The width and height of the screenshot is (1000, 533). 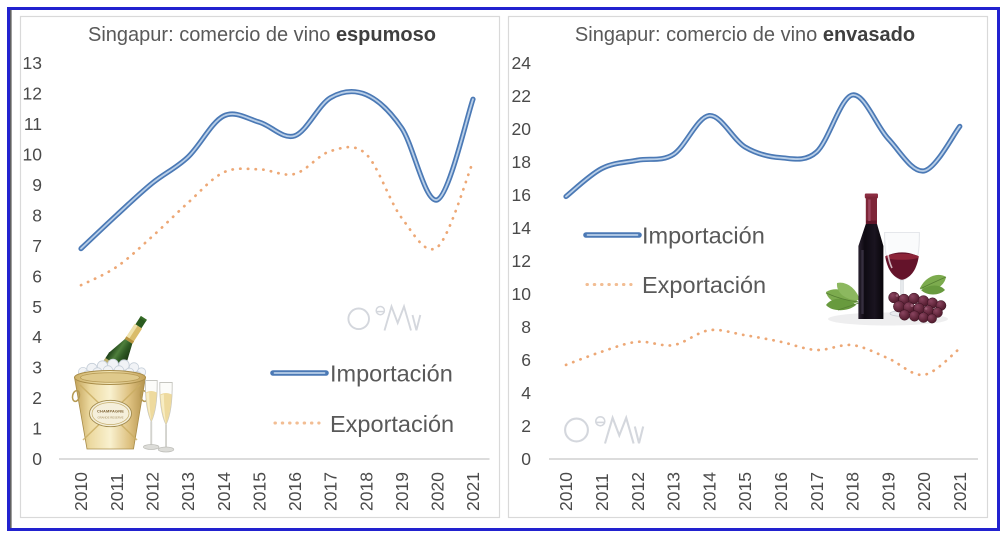 What do you see at coordinates (37, 246) in the screenshot?
I see `svg-text: 7` at bounding box center [37, 246].